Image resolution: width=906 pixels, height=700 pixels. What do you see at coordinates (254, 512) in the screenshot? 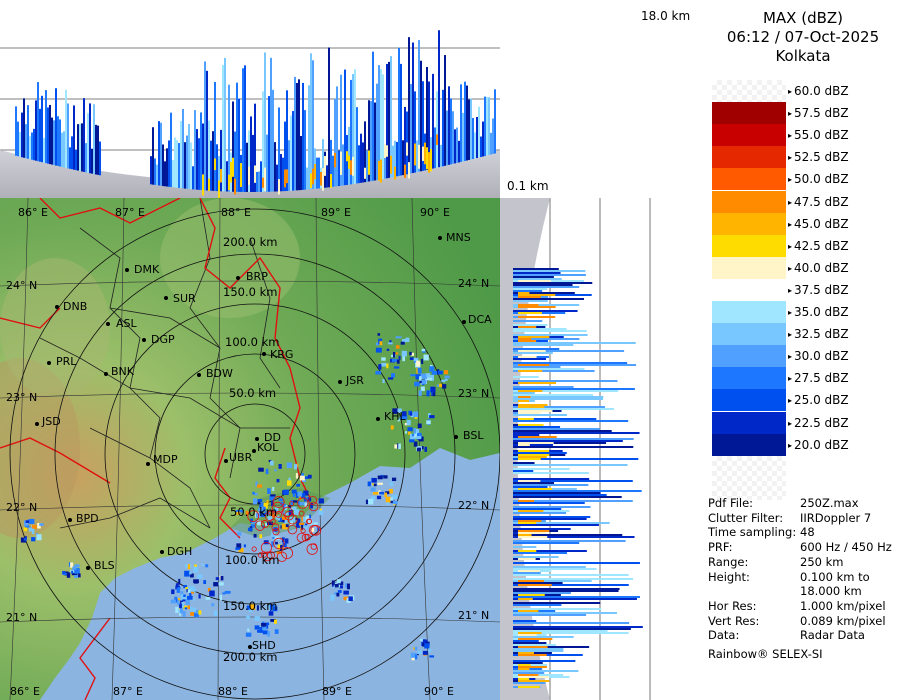
I see `range-ring-label: 50.0 km` at bounding box center [254, 512].